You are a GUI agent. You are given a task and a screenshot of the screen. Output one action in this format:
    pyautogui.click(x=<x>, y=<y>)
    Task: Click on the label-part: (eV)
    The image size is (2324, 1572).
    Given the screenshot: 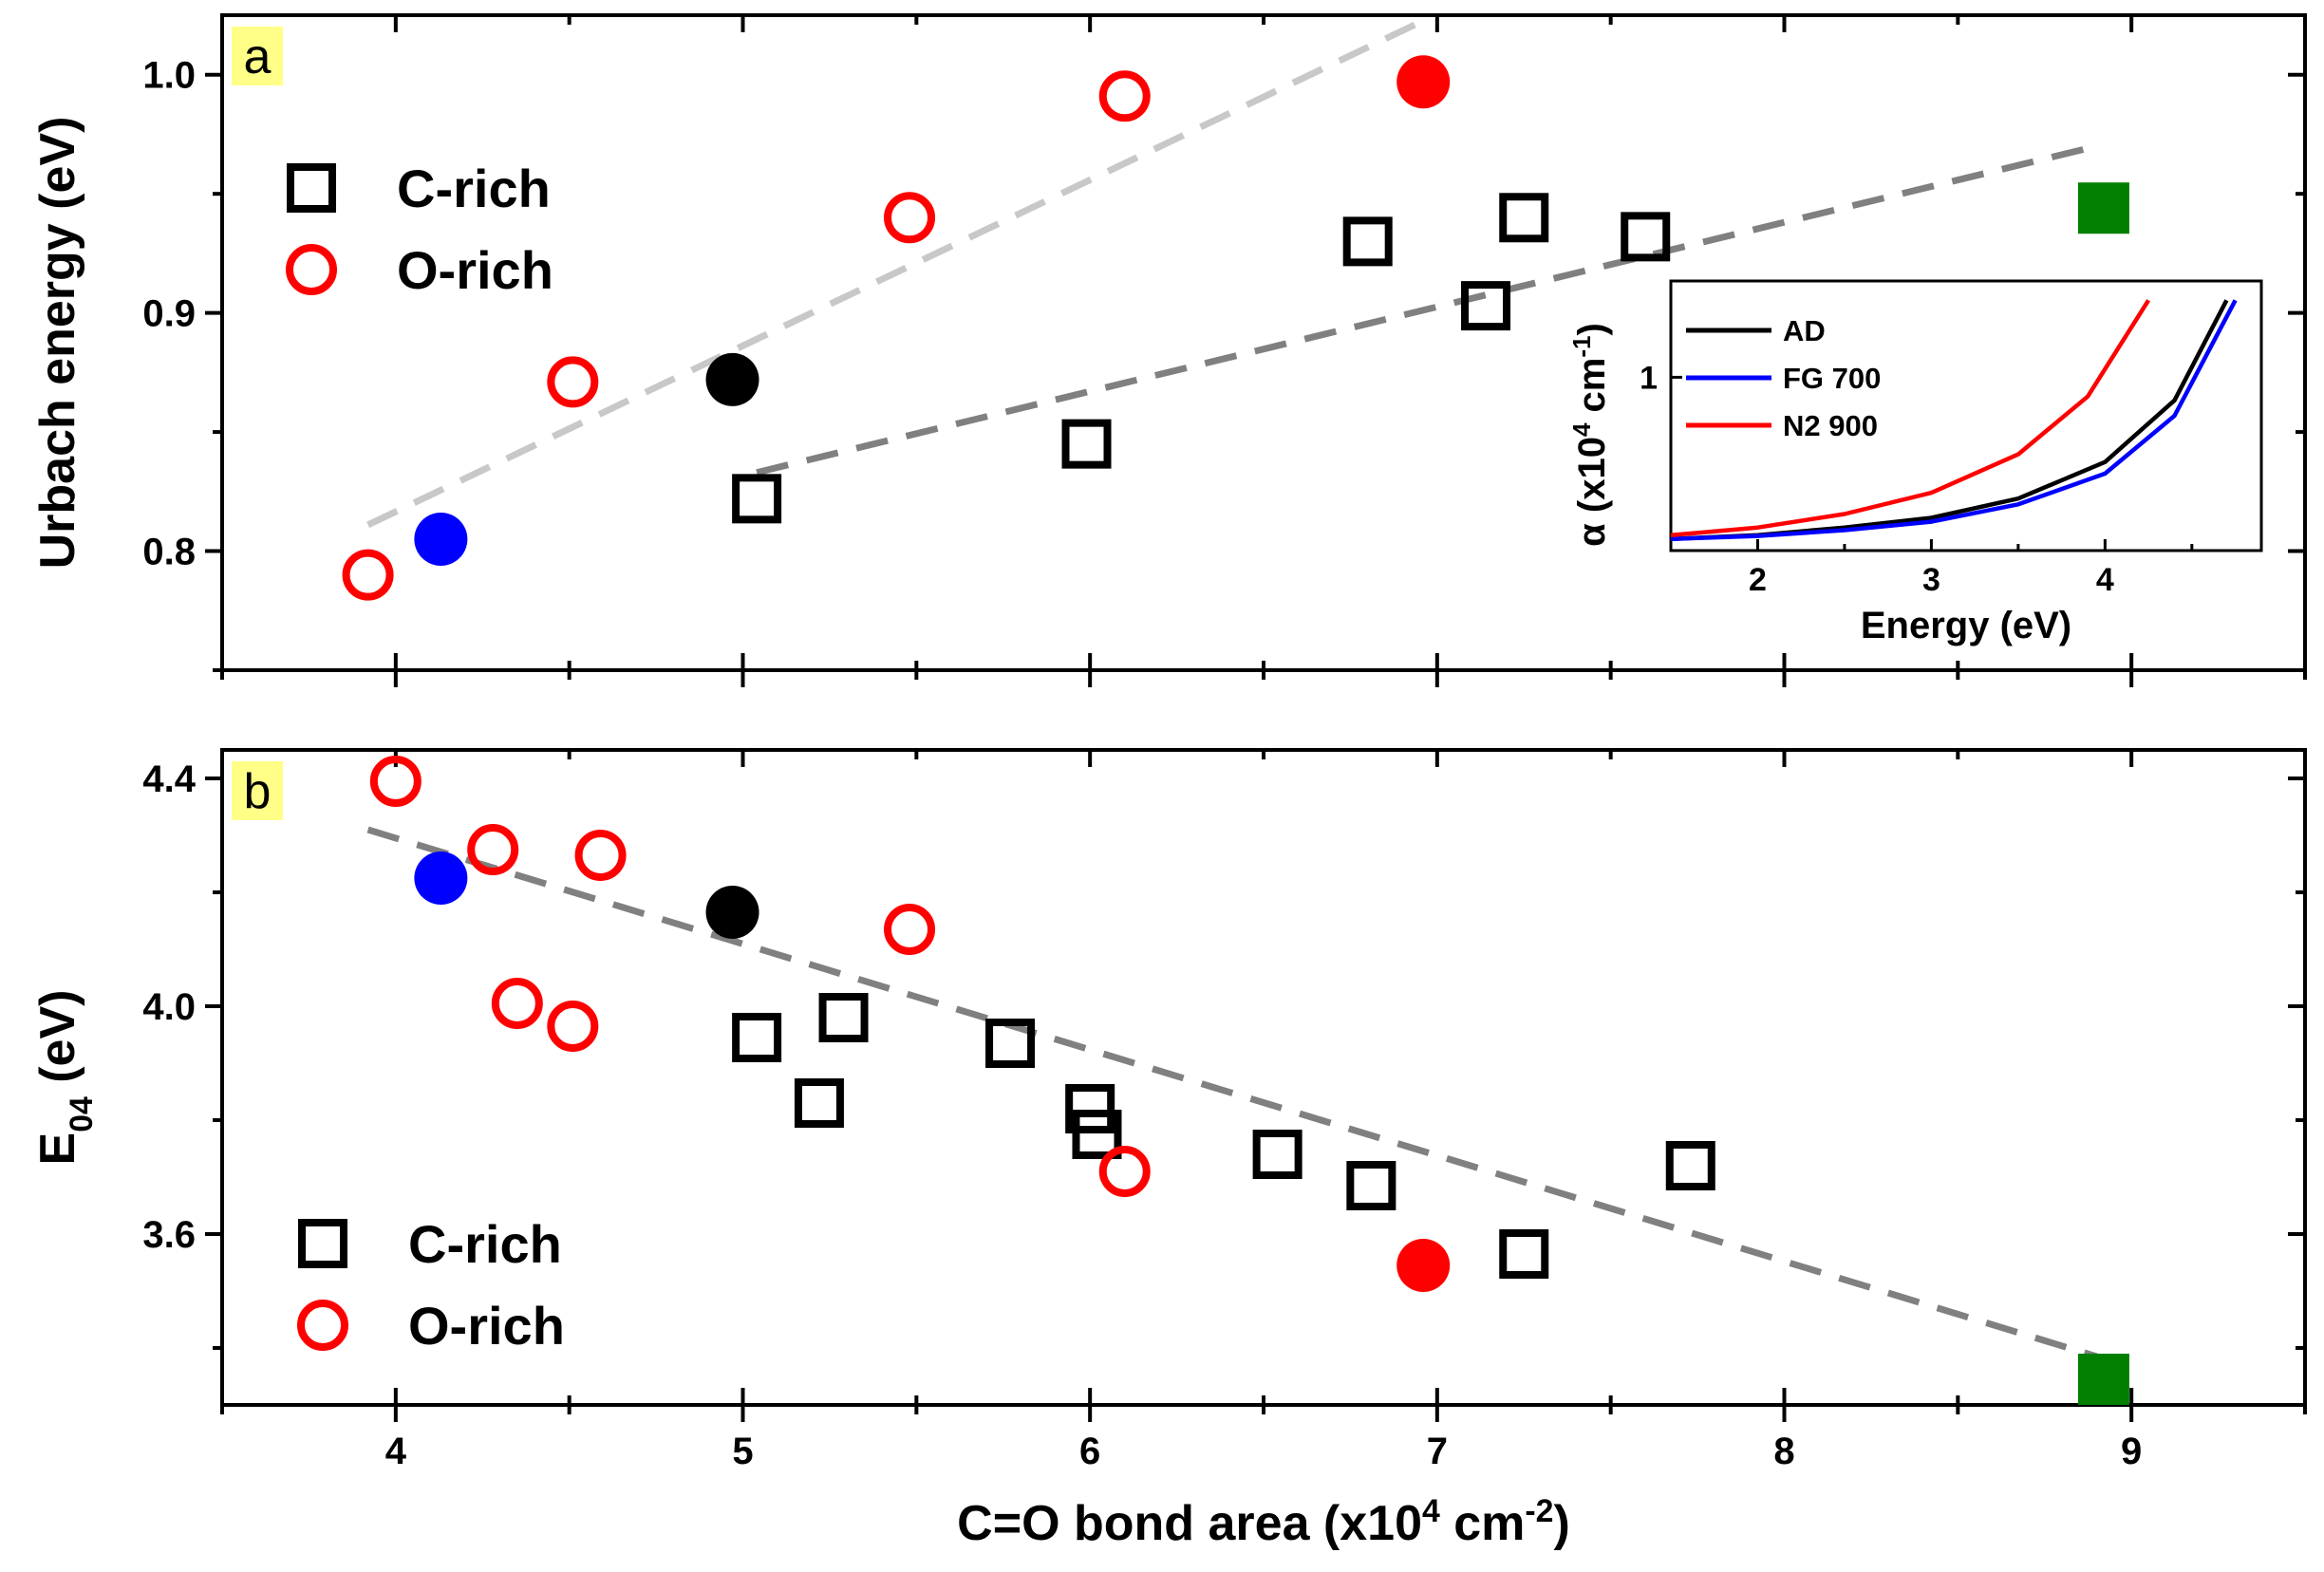 What is the action you would take?
    pyautogui.click(x=57, y=1043)
    